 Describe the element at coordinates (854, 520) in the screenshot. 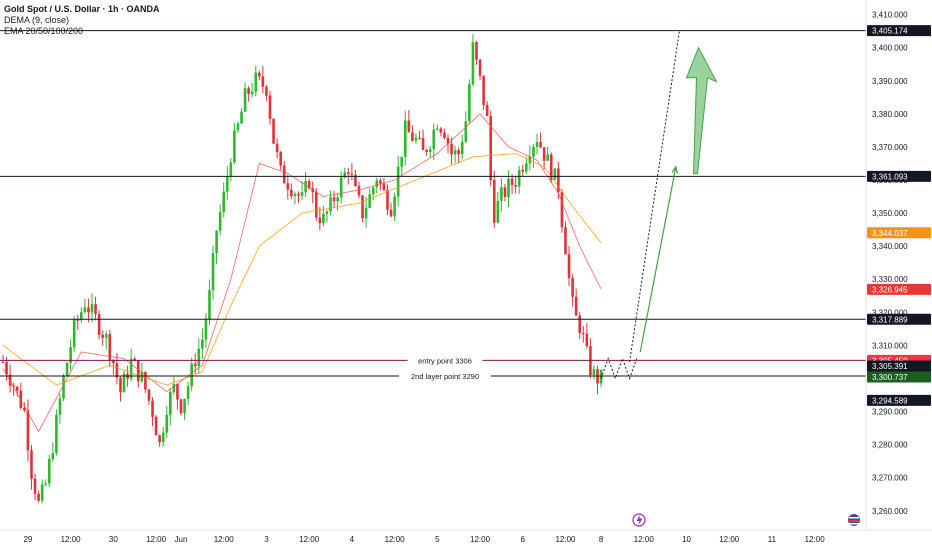

I see `us-flag-event-icon` at that location.